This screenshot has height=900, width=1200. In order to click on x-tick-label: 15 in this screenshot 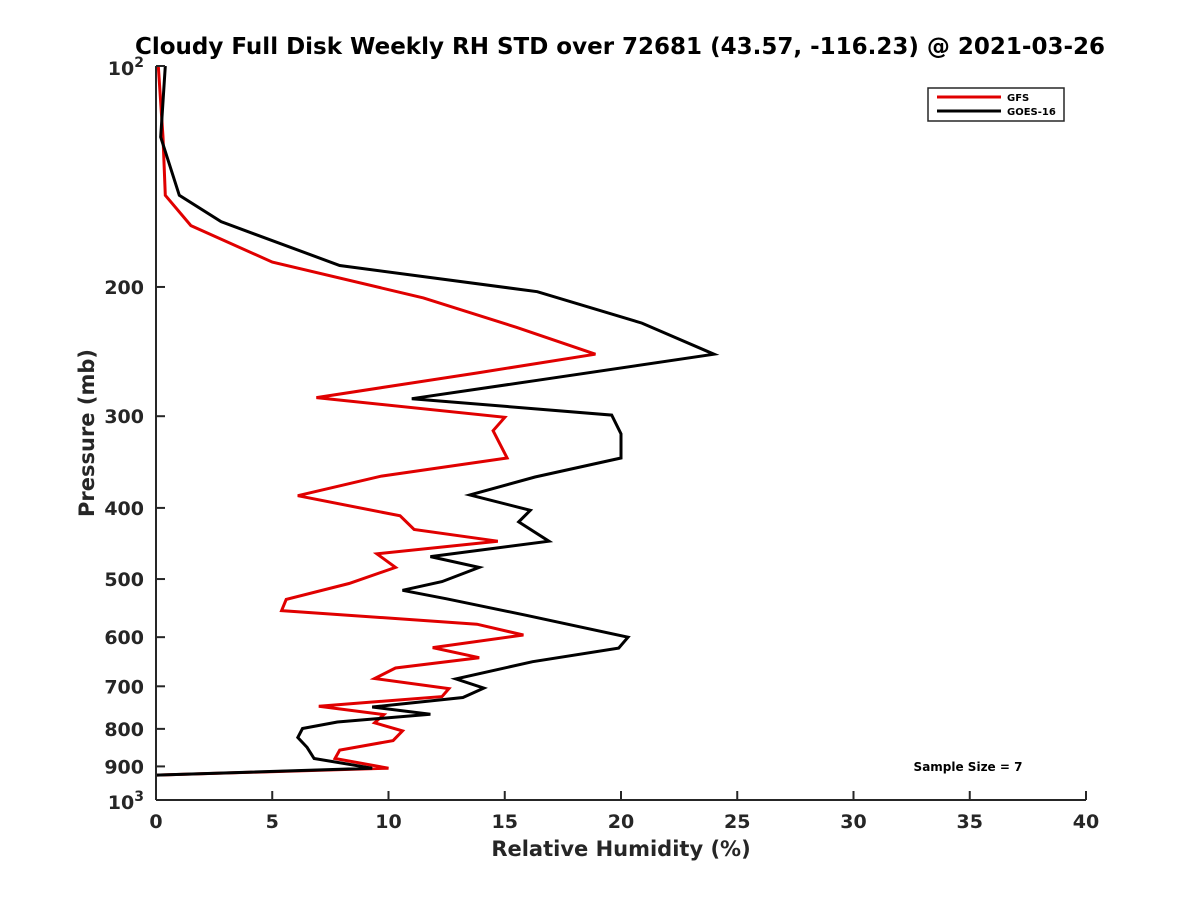, I will do `click(505, 822)`.